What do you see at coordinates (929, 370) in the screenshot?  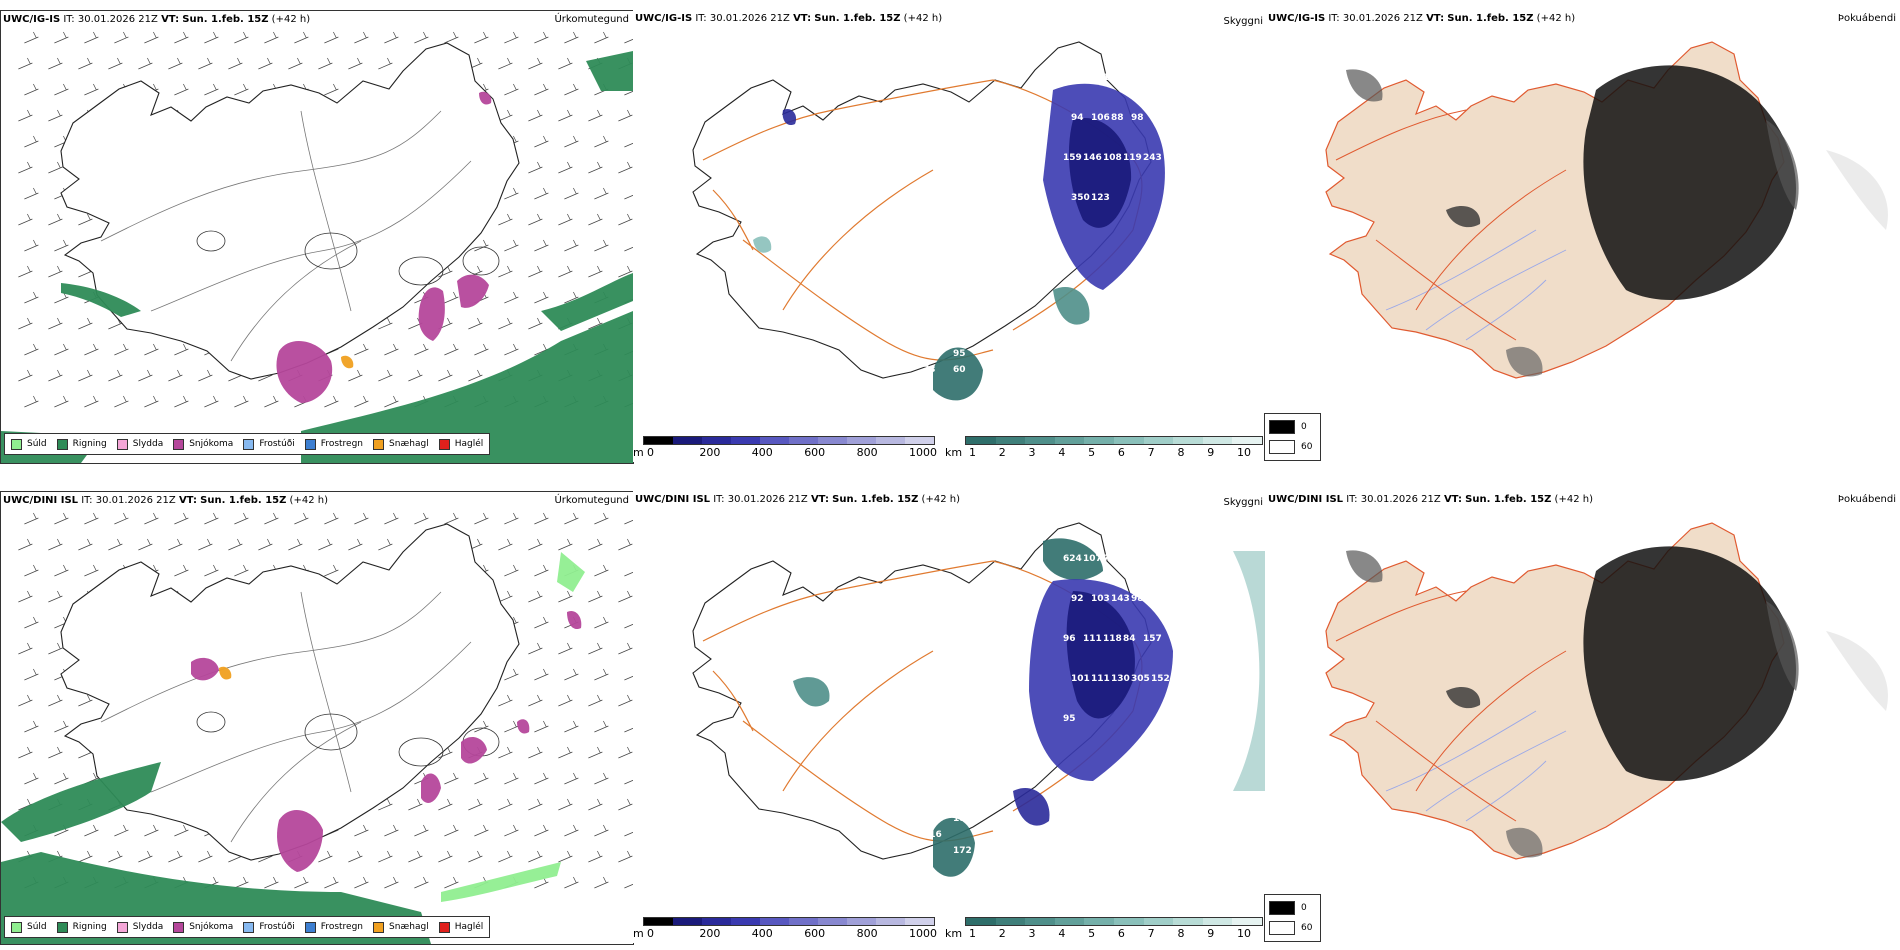 I see `ceiling-value-label: 73` at bounding box center [929, 370].